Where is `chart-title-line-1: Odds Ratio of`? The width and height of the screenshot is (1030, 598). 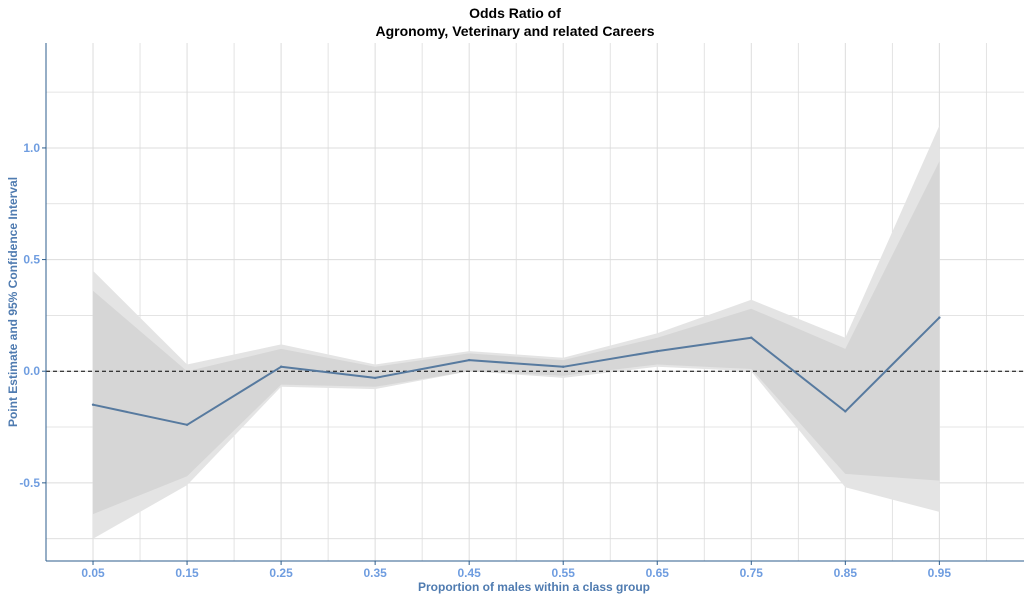 chart-title-line-1: Odds Ratio of is located at coordinates (515, 13).